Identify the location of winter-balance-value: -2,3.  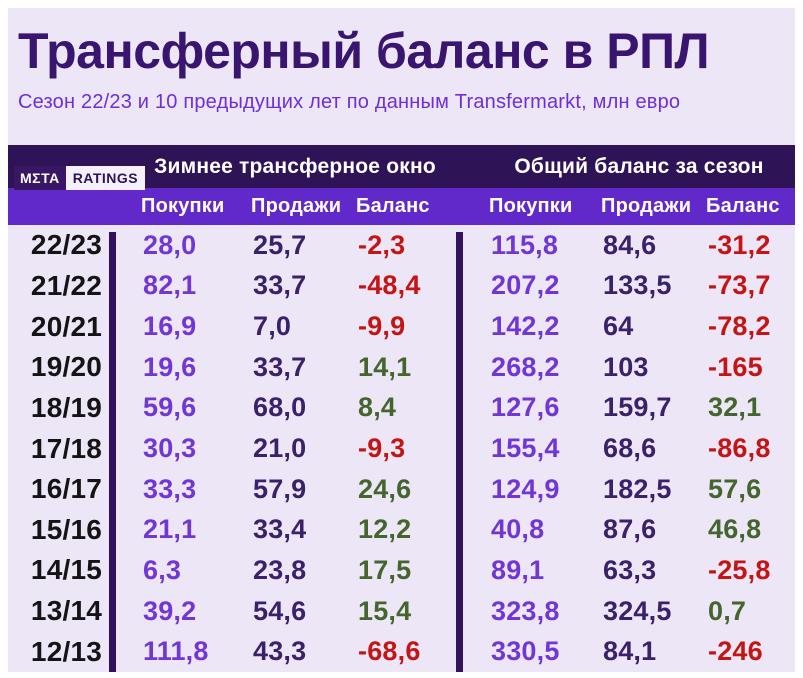
(382, 244).